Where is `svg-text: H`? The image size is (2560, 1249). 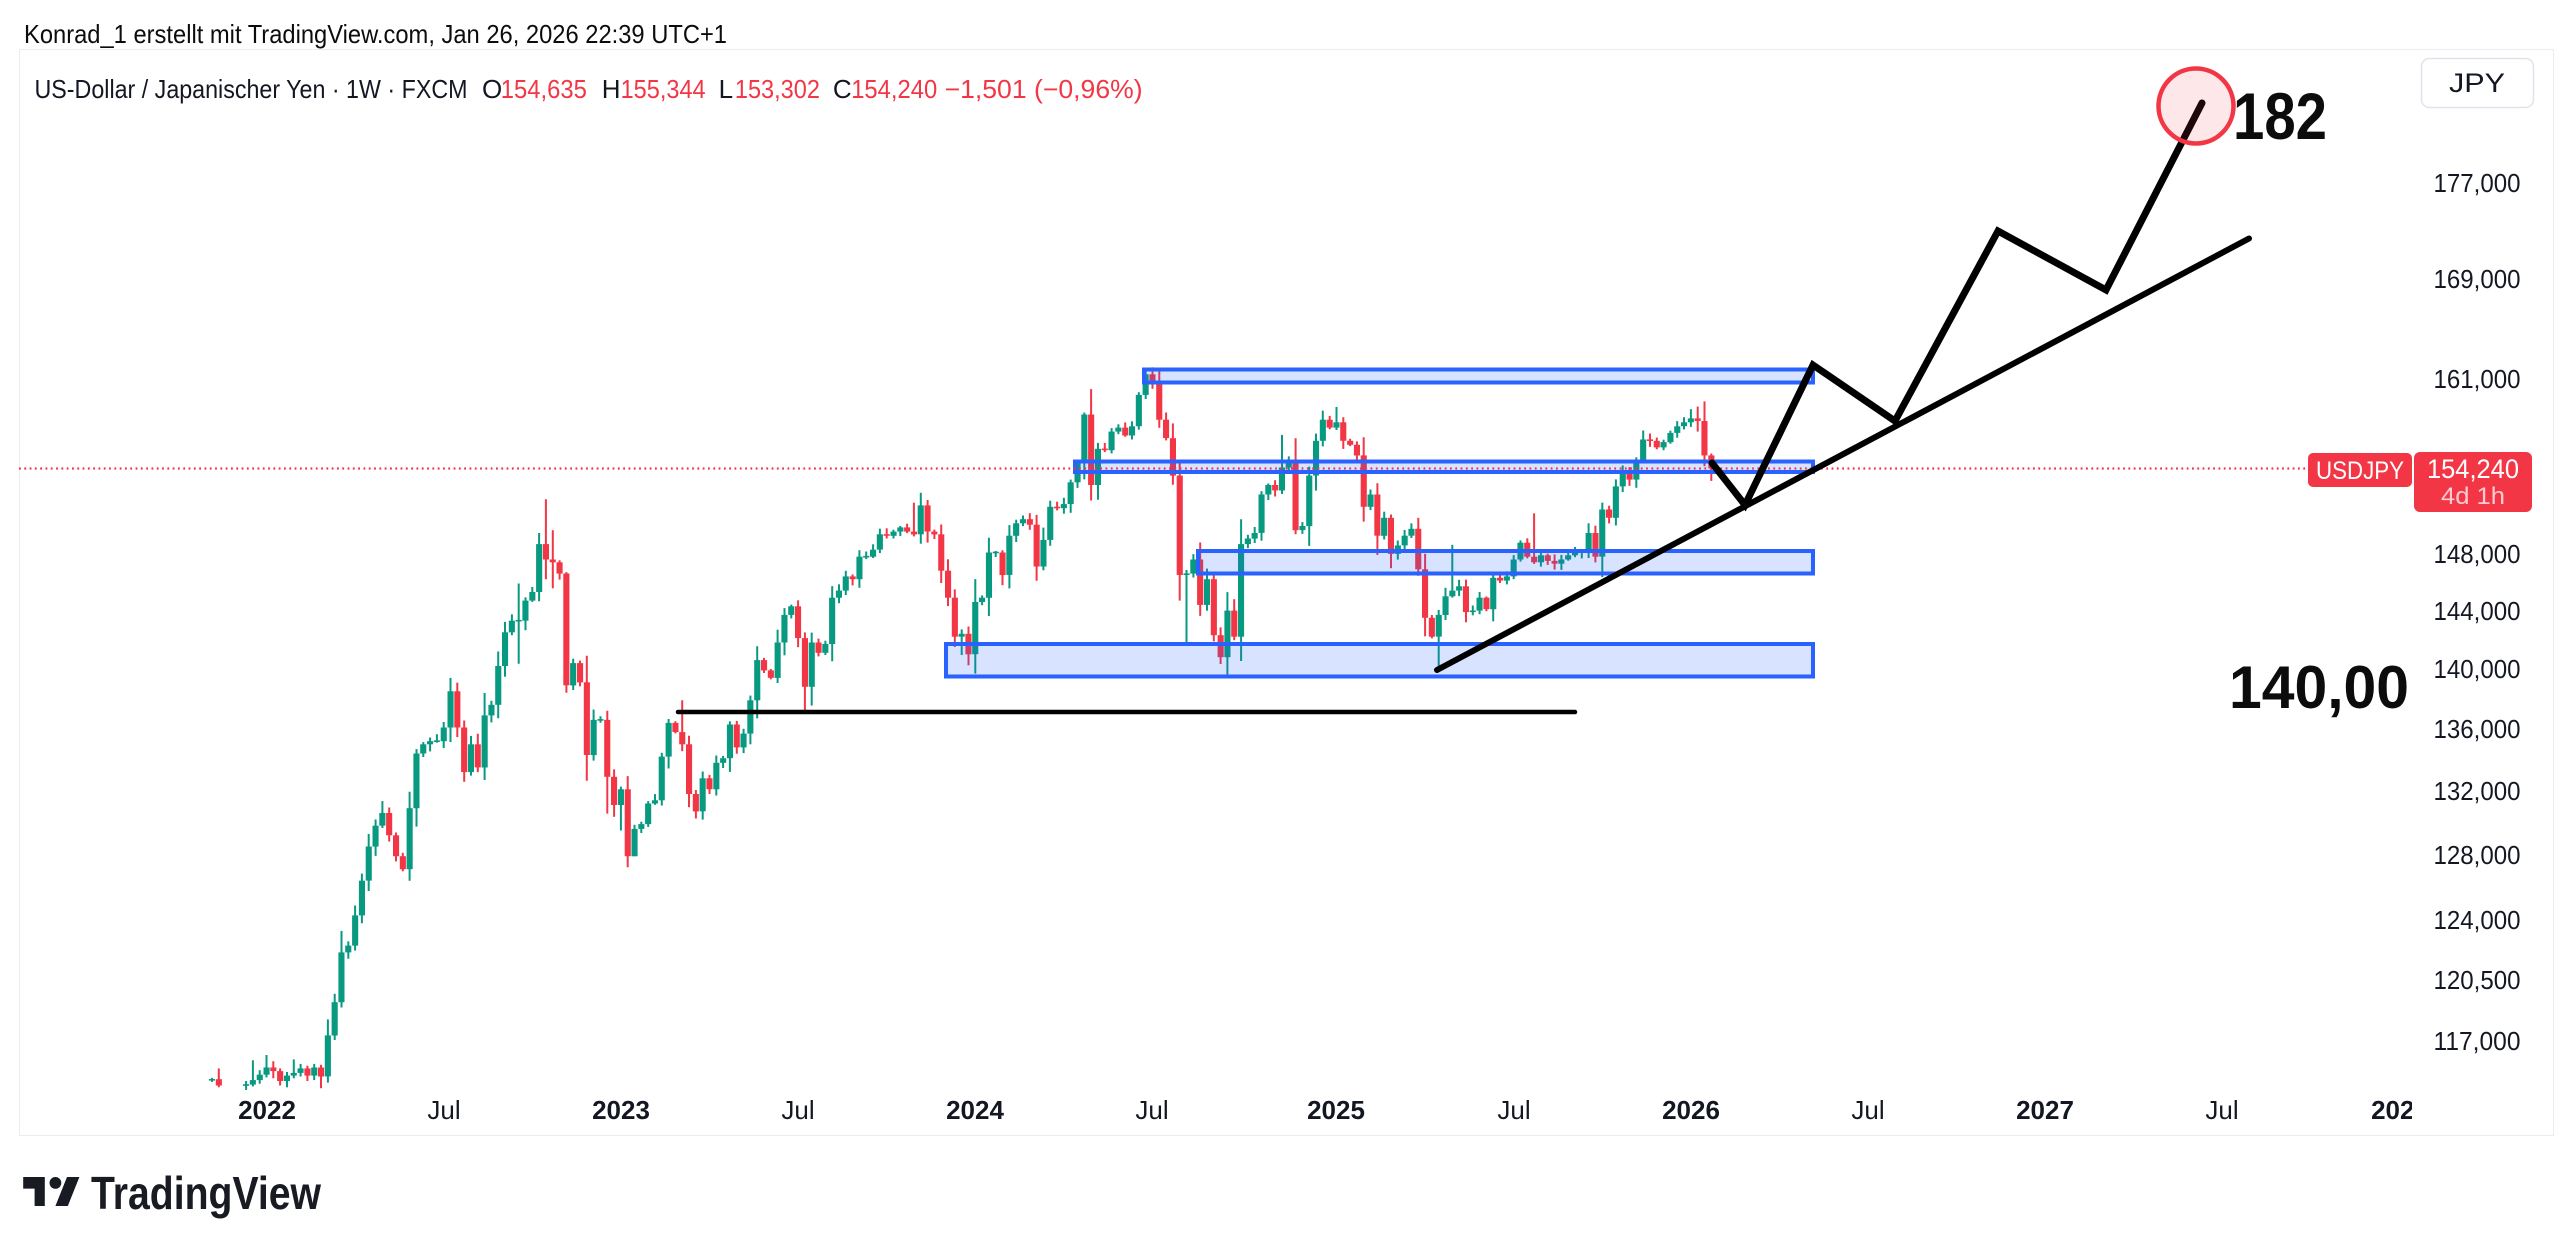
svg-text: H is located at coordinates (611, 89).